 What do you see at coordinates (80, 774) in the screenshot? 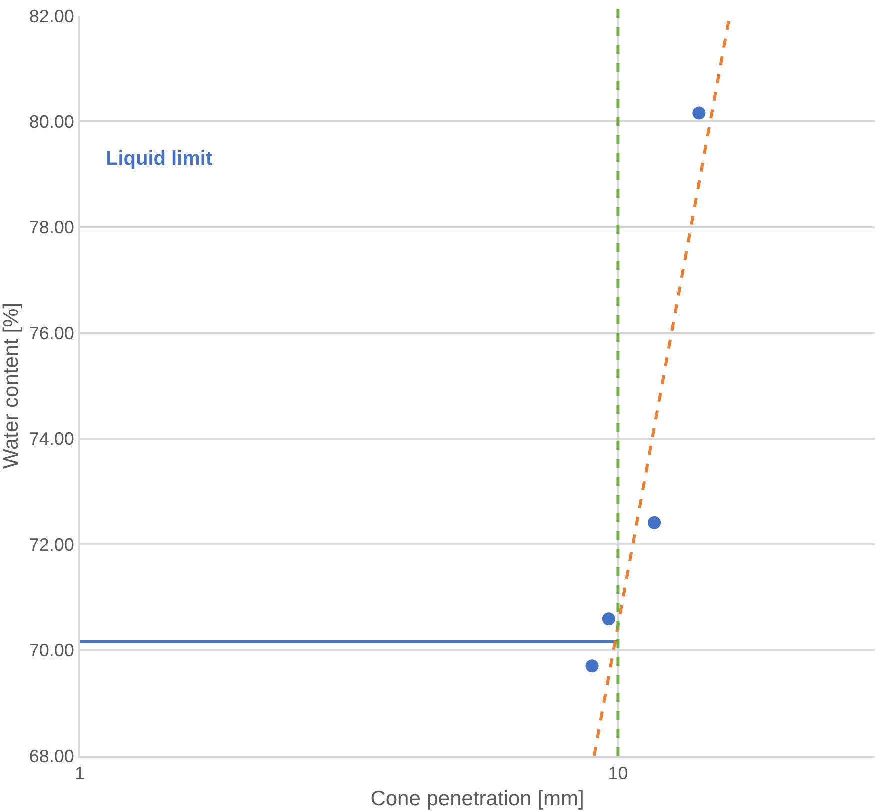
I see `x-tick-label: 1` at bounding box center [80, 774].